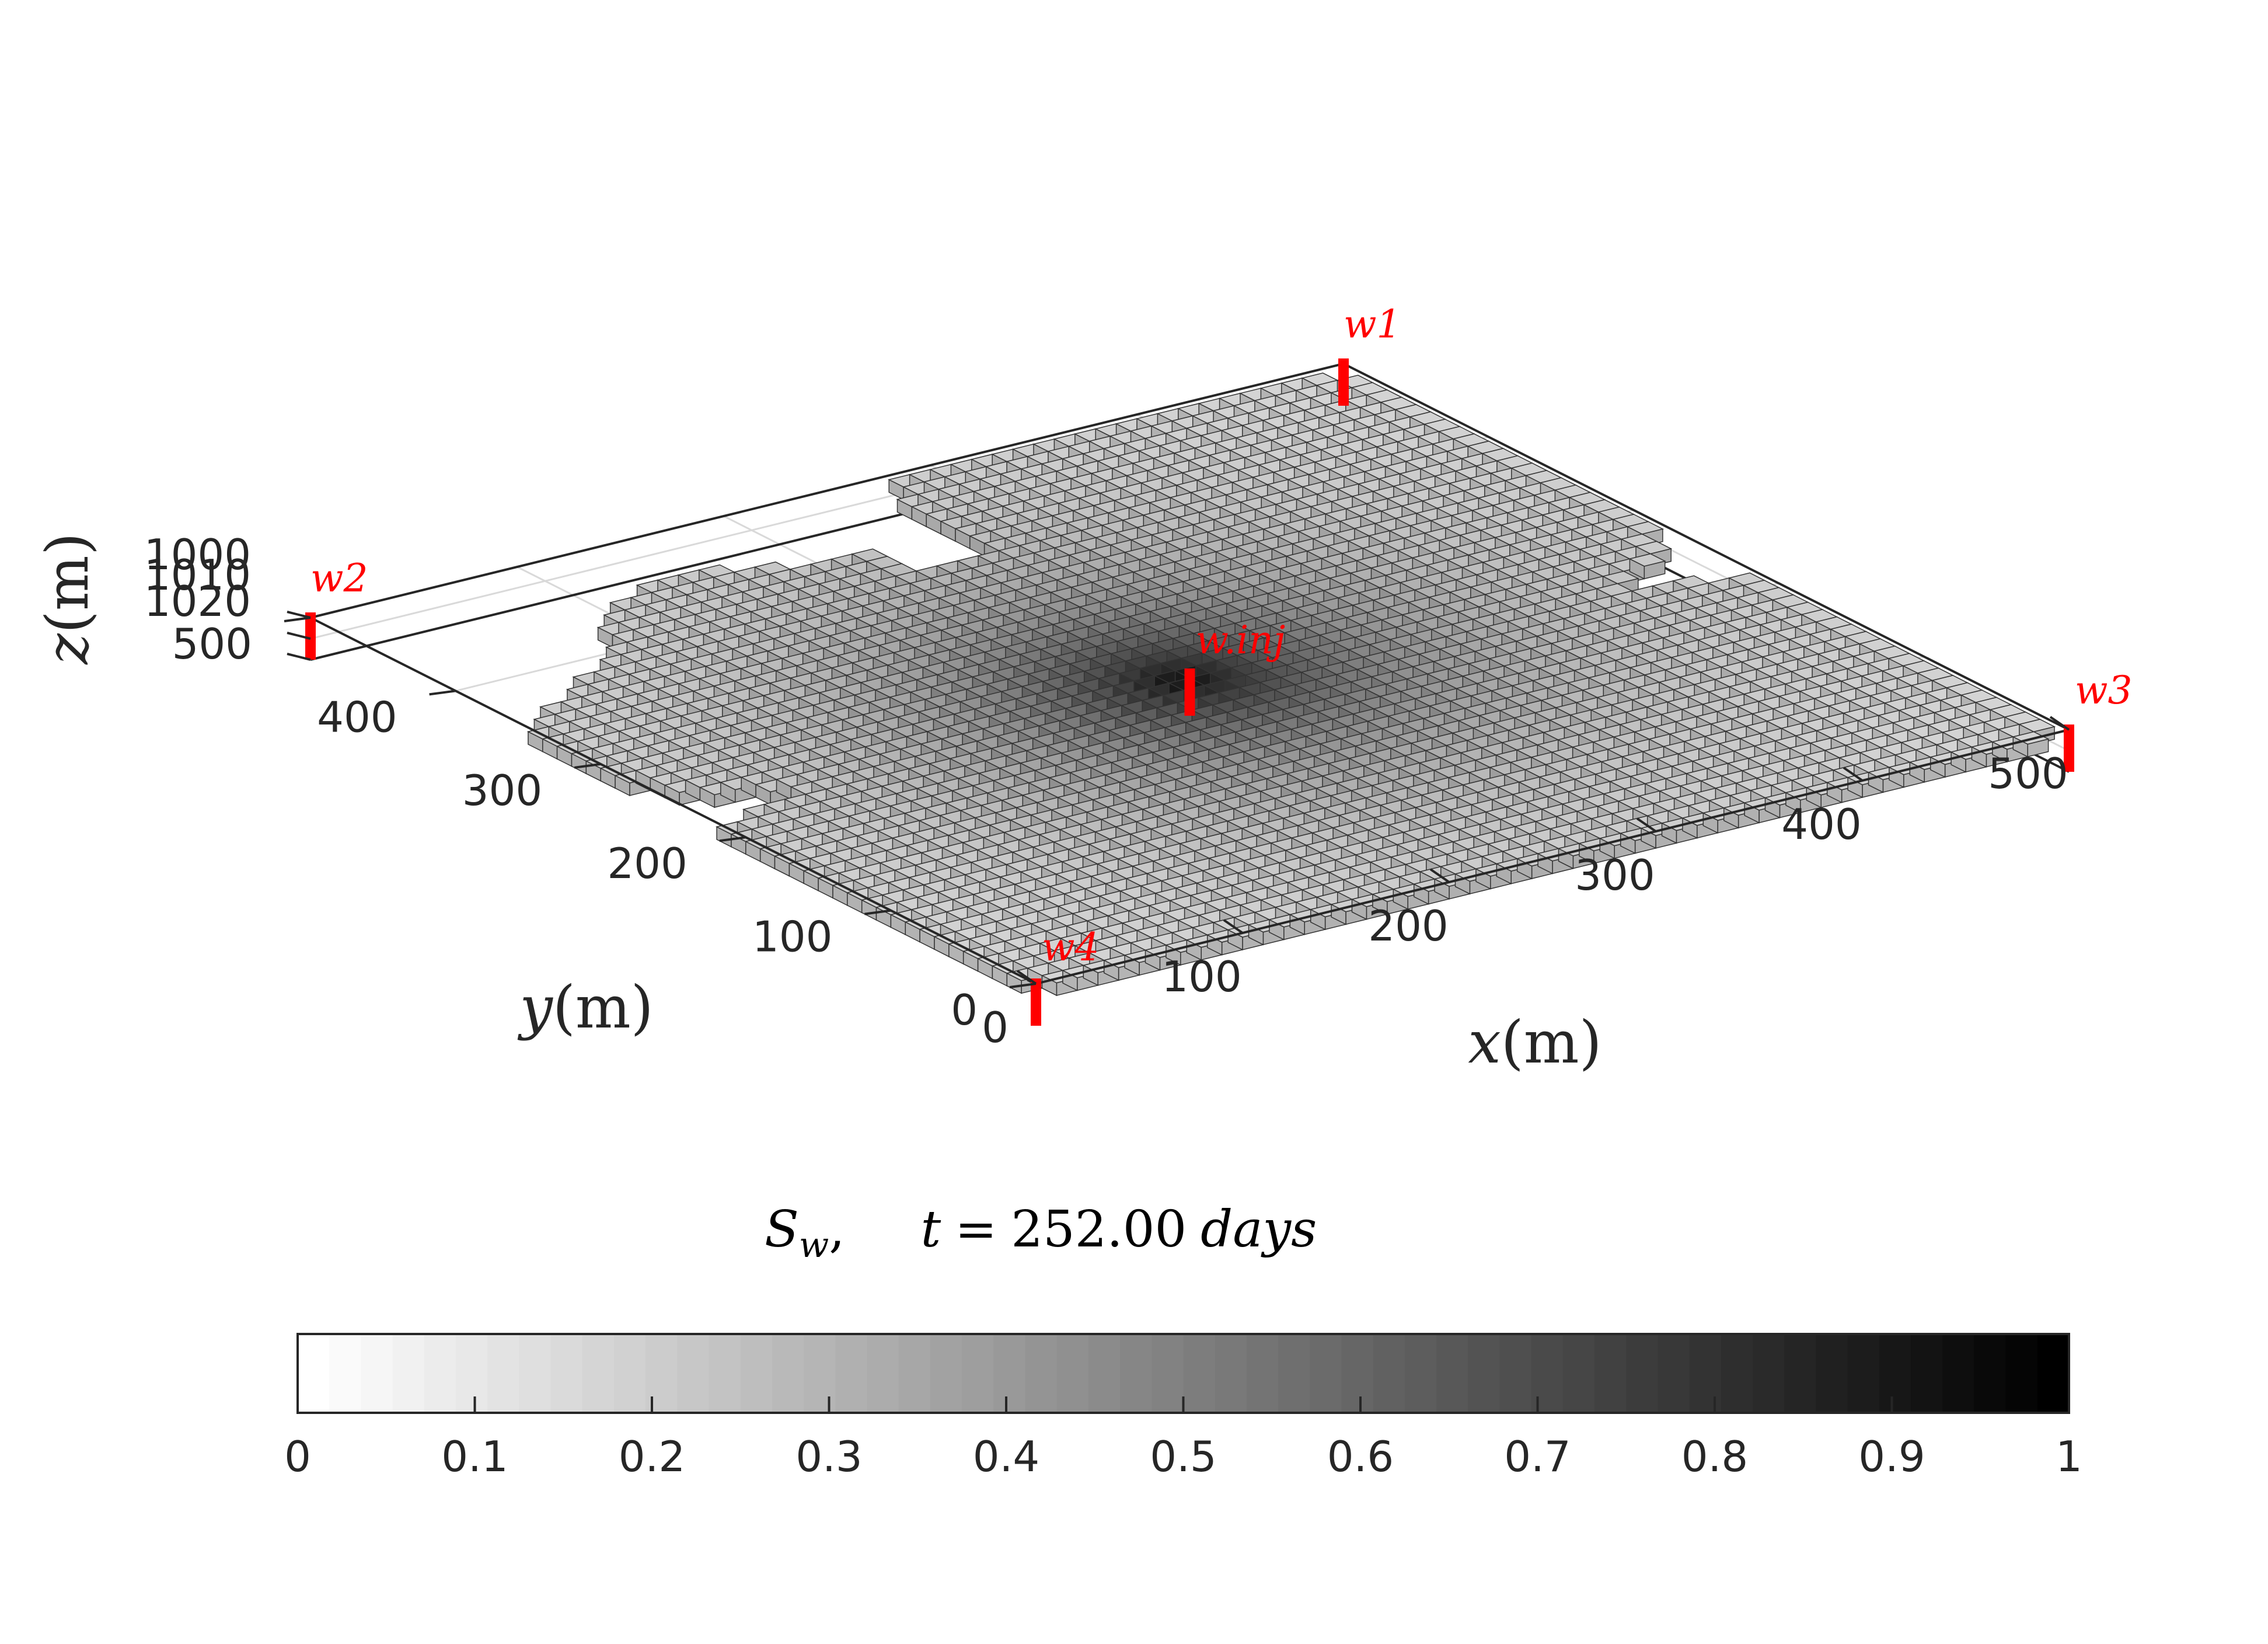 The width and height of the screenshot is (2268, 1644). What do you see at coordinates (2098, 720) in the screenshot?
I see `well-w3: w3` at bounding box center [2098, 720].